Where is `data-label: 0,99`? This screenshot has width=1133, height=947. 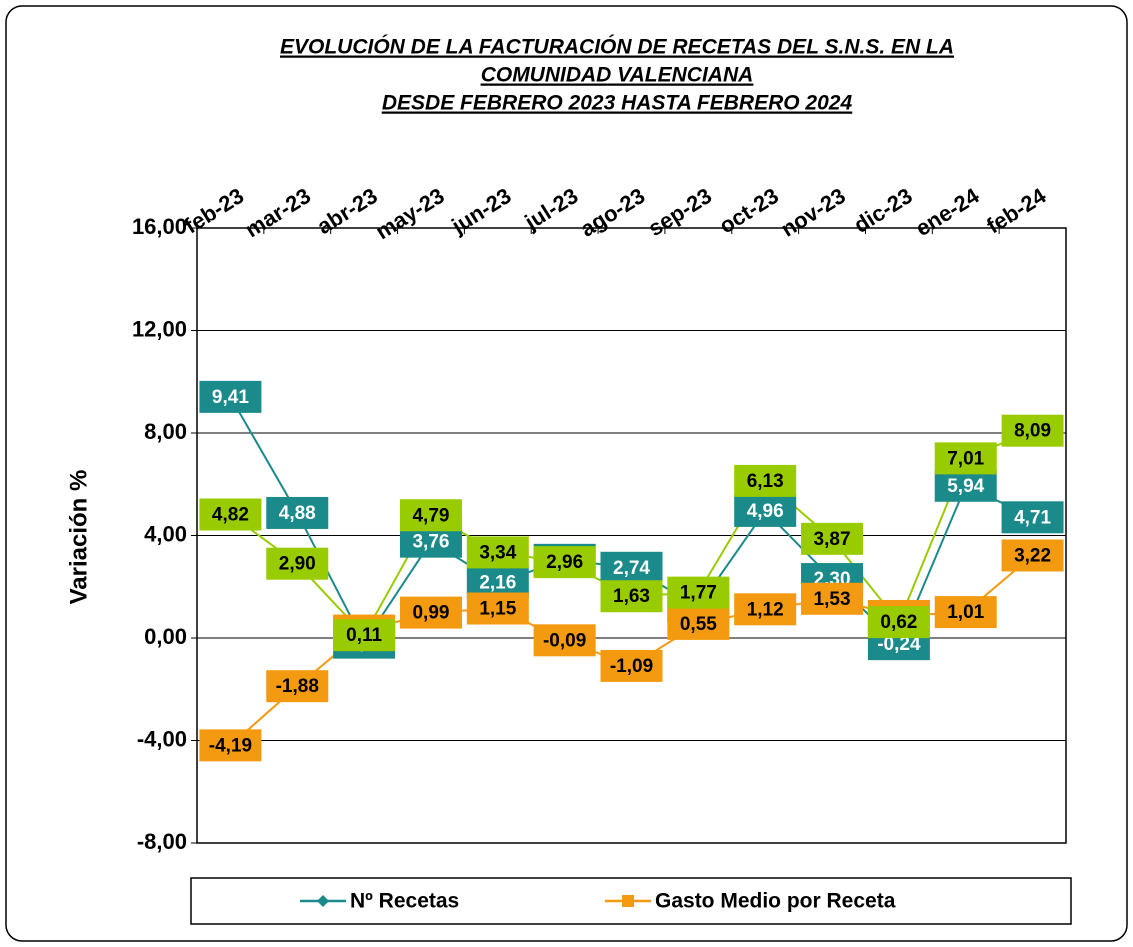 data-label: 0,99 is located at coordinates (430, 613).